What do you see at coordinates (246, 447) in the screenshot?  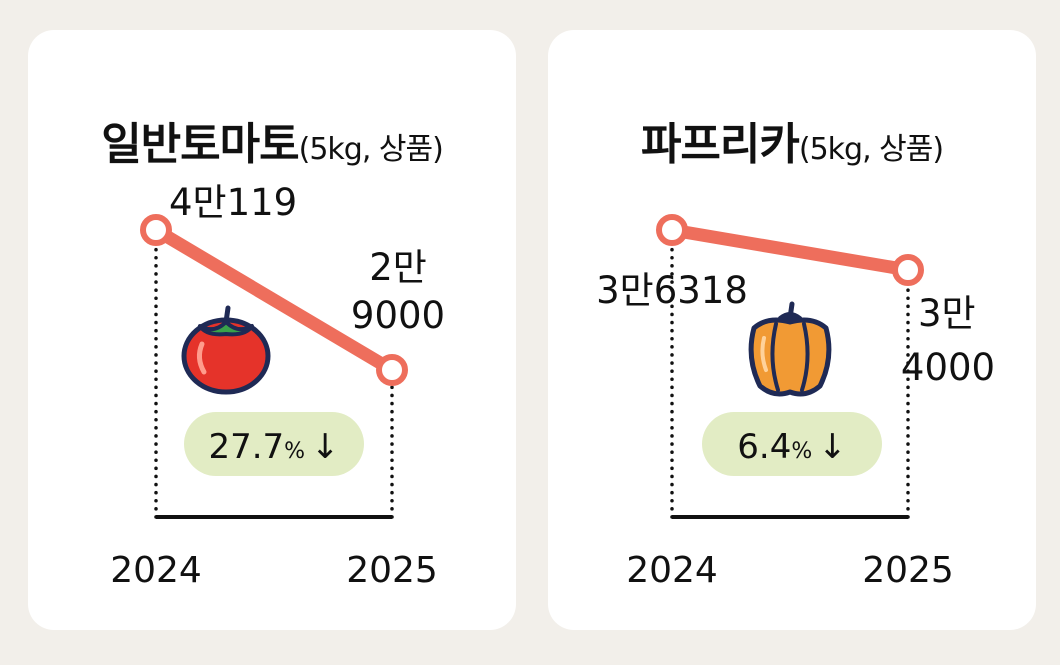 I see `change-value: 27.7` at bounding box center [246, 447].